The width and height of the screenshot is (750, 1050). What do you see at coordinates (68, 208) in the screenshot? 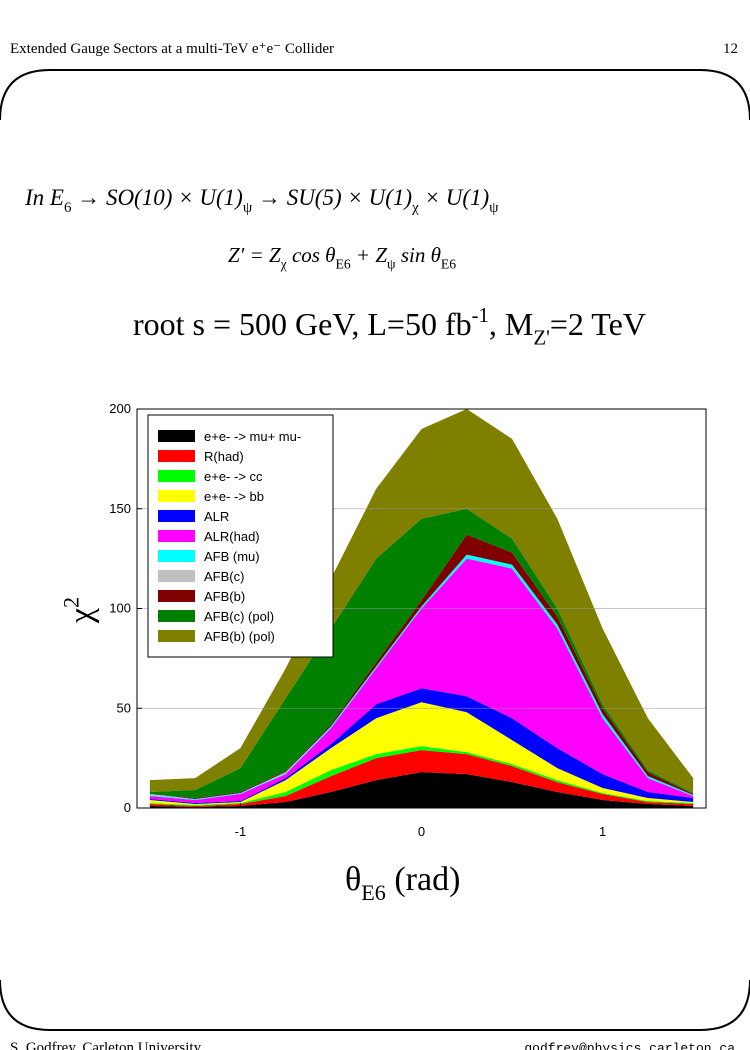
I see `subscript: 6` at bounding box center [68, 208].